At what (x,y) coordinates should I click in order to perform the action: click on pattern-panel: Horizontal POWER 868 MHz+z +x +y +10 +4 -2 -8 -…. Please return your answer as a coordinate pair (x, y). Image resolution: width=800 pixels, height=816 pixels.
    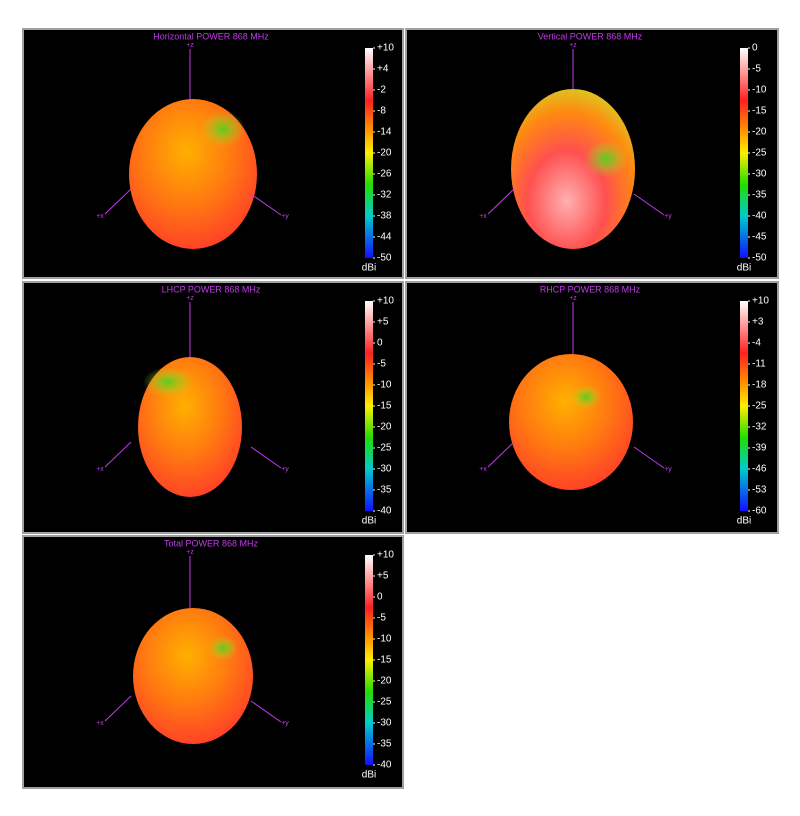
    Looking at the image, I should click on (213, 153).